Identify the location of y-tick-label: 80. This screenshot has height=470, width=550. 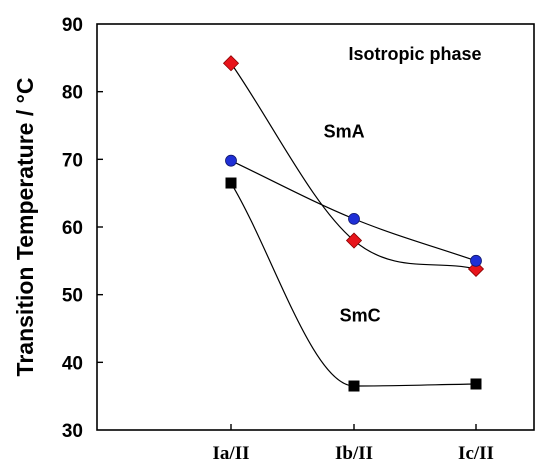
(72, 93).